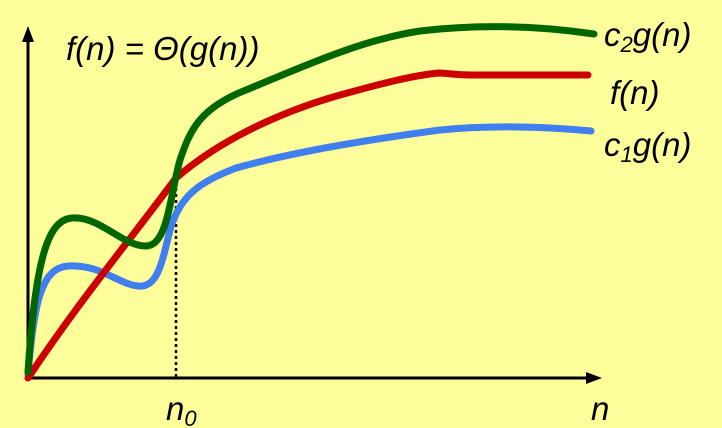  I want to click on c2g-label-pre: c, so click(612, 34).